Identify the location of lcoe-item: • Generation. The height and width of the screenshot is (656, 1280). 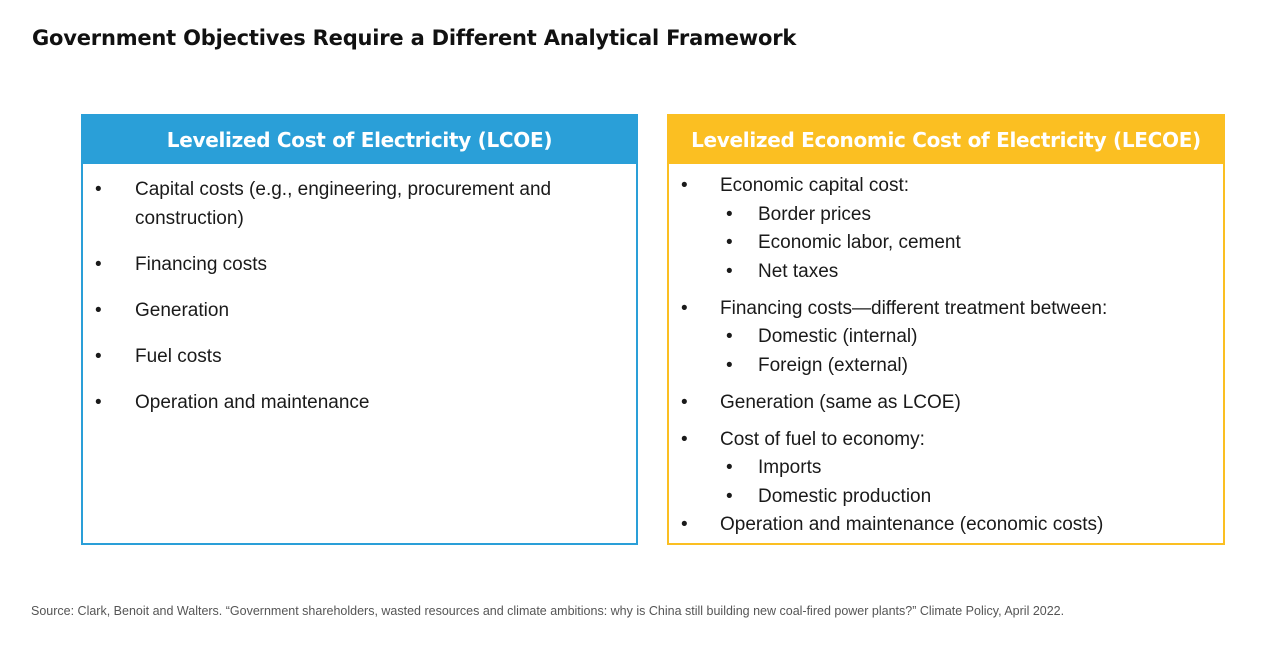
(359, 311).